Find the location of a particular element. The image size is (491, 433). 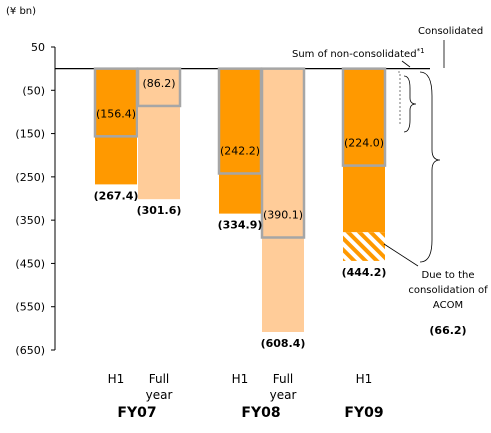

fiscal-year-group-label: FY08 is located at coordinates (260, 413).